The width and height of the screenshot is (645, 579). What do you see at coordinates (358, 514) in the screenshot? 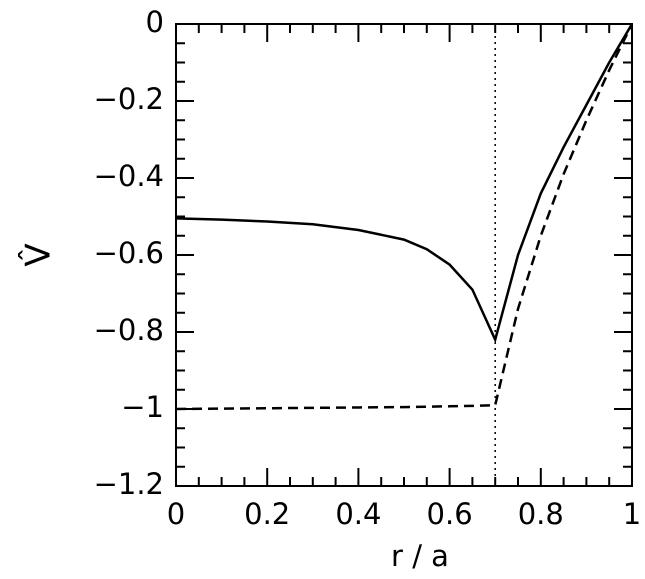
I see `x-tick-label: 0.4` at bounding box center [358, 514].